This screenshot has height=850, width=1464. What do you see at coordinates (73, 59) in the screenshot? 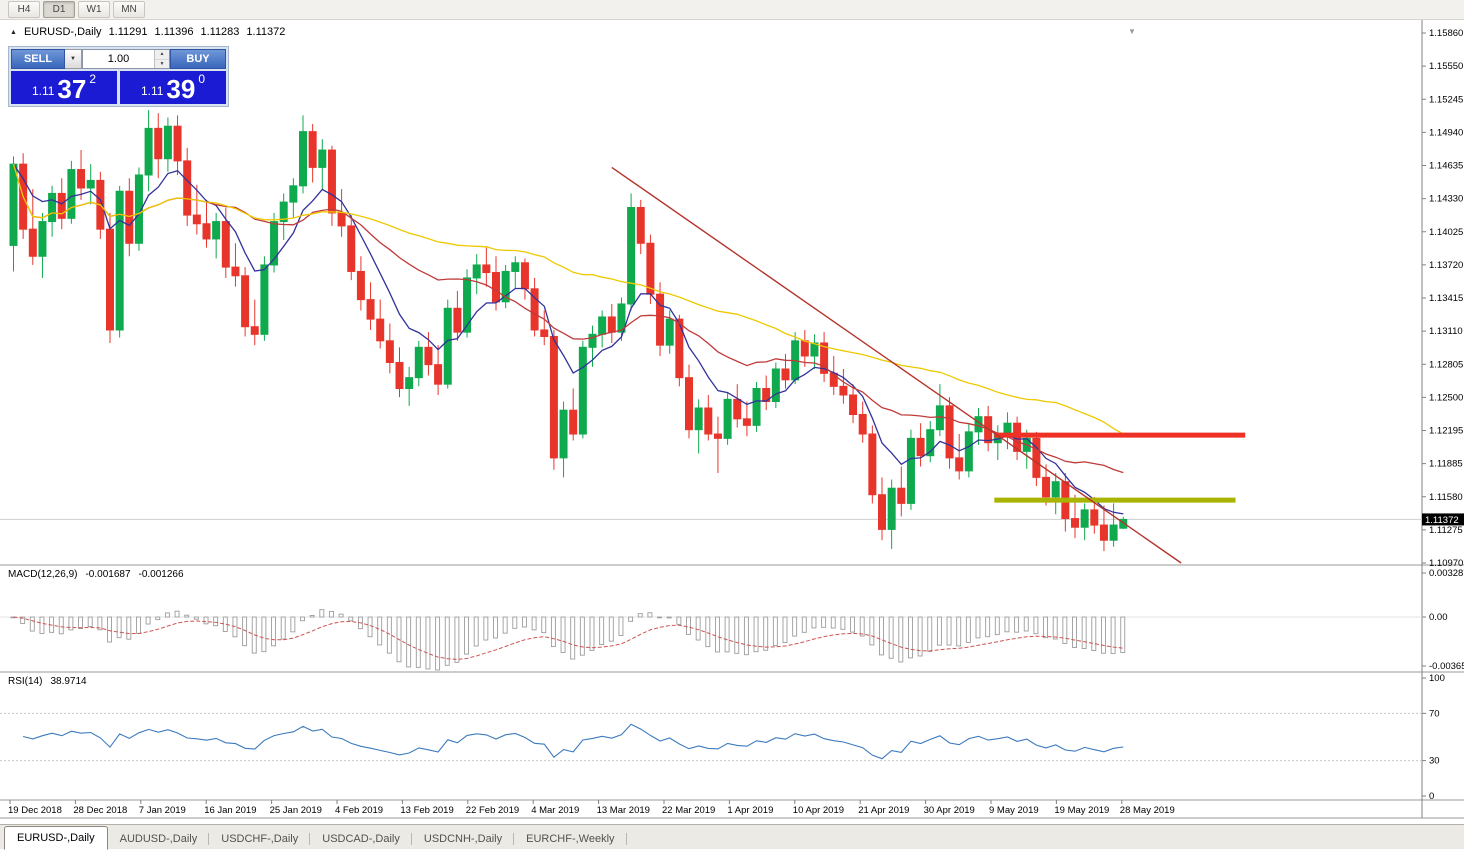
I see `volume-dropdown-button: ▼` at bounding box center [73, 59].